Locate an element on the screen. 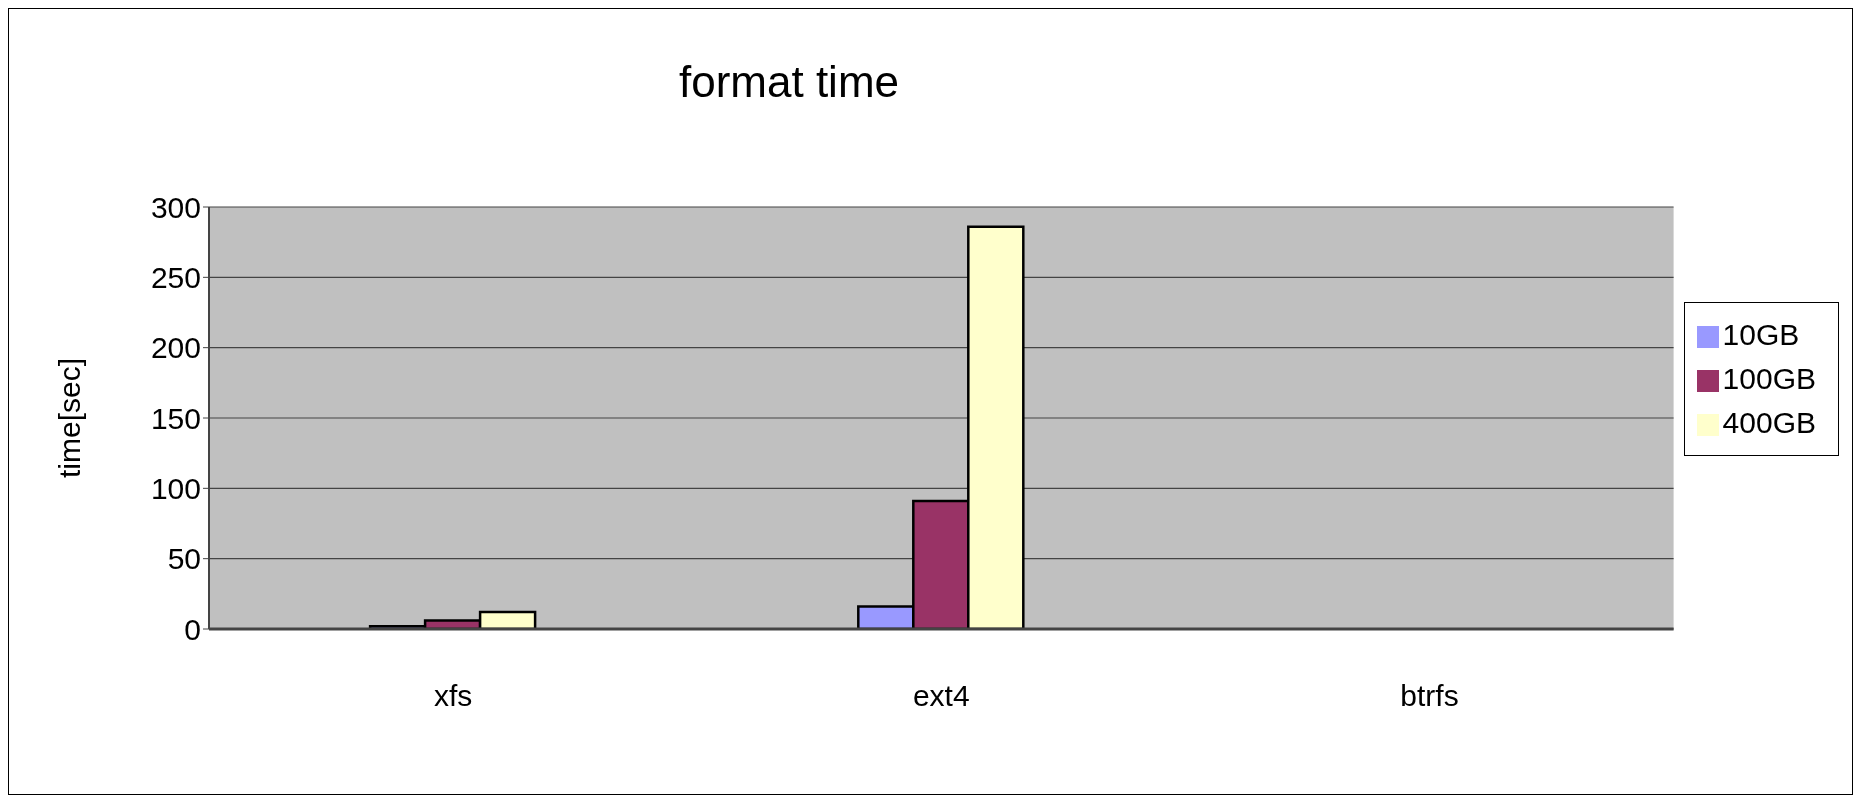  x-tick-label: ext4 is located at coordinates (941, 696).